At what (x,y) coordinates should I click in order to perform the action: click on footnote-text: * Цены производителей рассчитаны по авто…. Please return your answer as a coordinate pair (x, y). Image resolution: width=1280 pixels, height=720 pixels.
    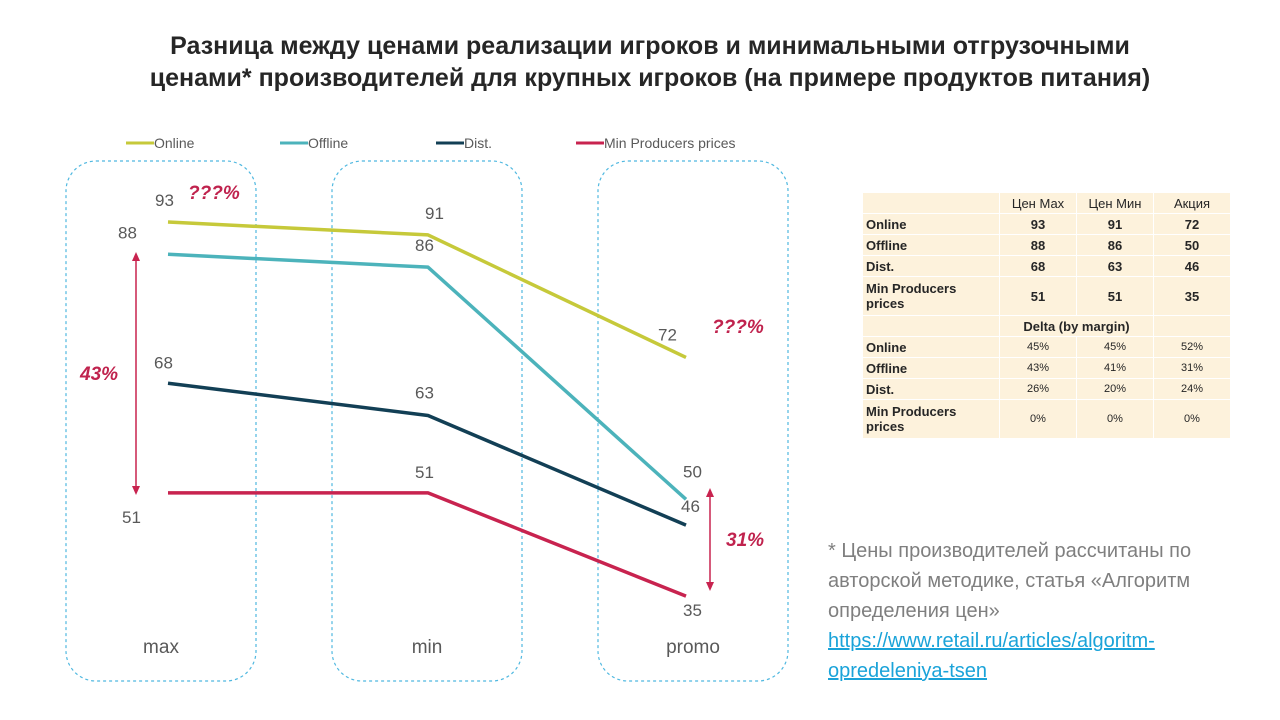
    Looking at the image, I should click on (1010, 581).